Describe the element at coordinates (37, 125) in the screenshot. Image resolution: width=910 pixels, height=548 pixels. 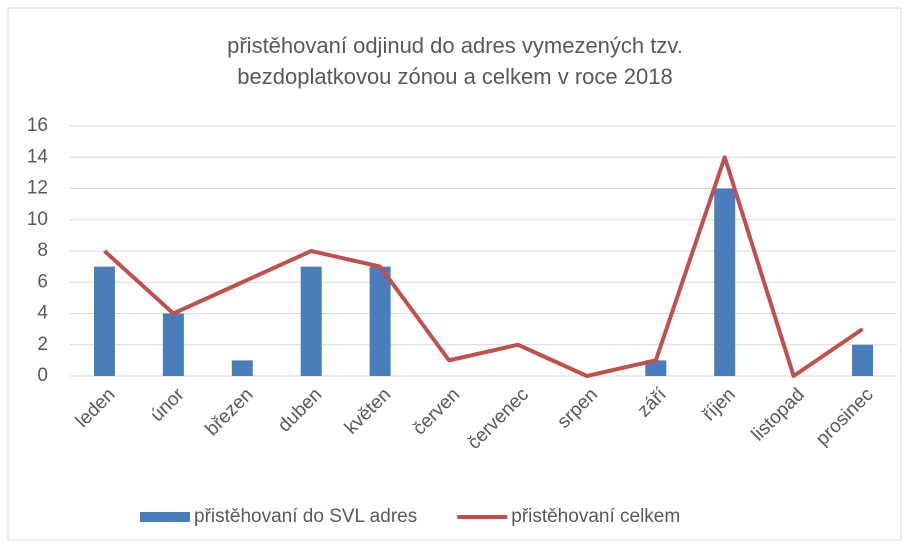
I see `y-tick-label: 16` at that location.